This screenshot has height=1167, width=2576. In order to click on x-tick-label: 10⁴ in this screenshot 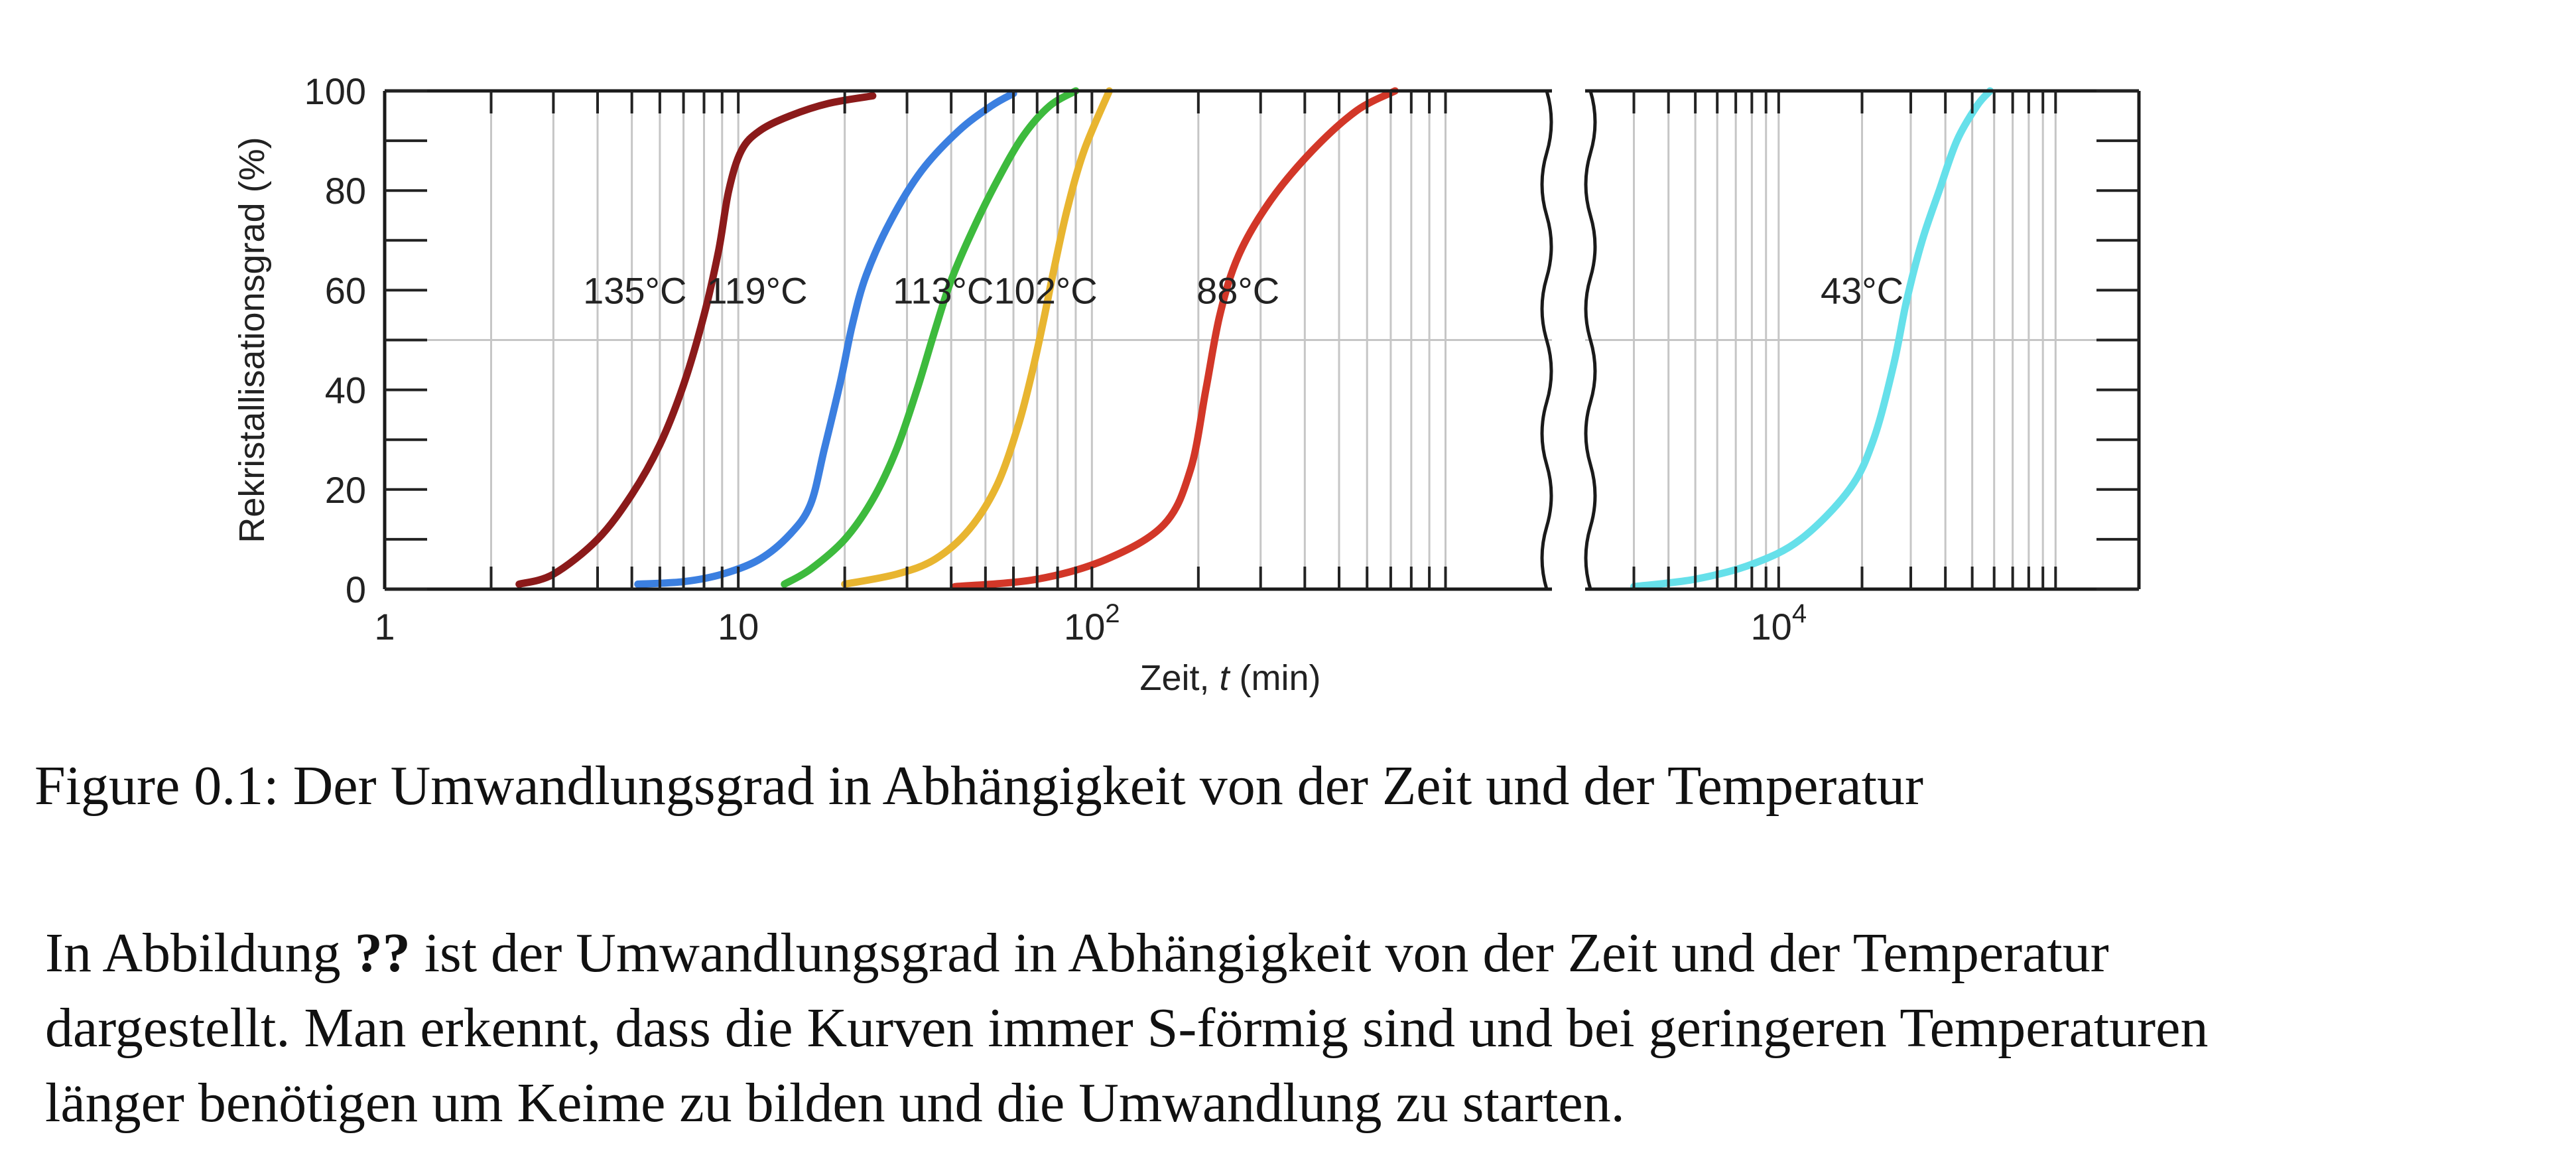, I will do `click(1779, 623)`.